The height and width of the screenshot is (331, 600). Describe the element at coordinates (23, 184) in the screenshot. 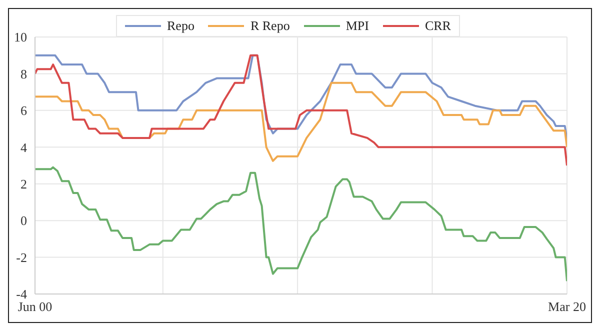

I see `y-tick-label: 2` at that location.